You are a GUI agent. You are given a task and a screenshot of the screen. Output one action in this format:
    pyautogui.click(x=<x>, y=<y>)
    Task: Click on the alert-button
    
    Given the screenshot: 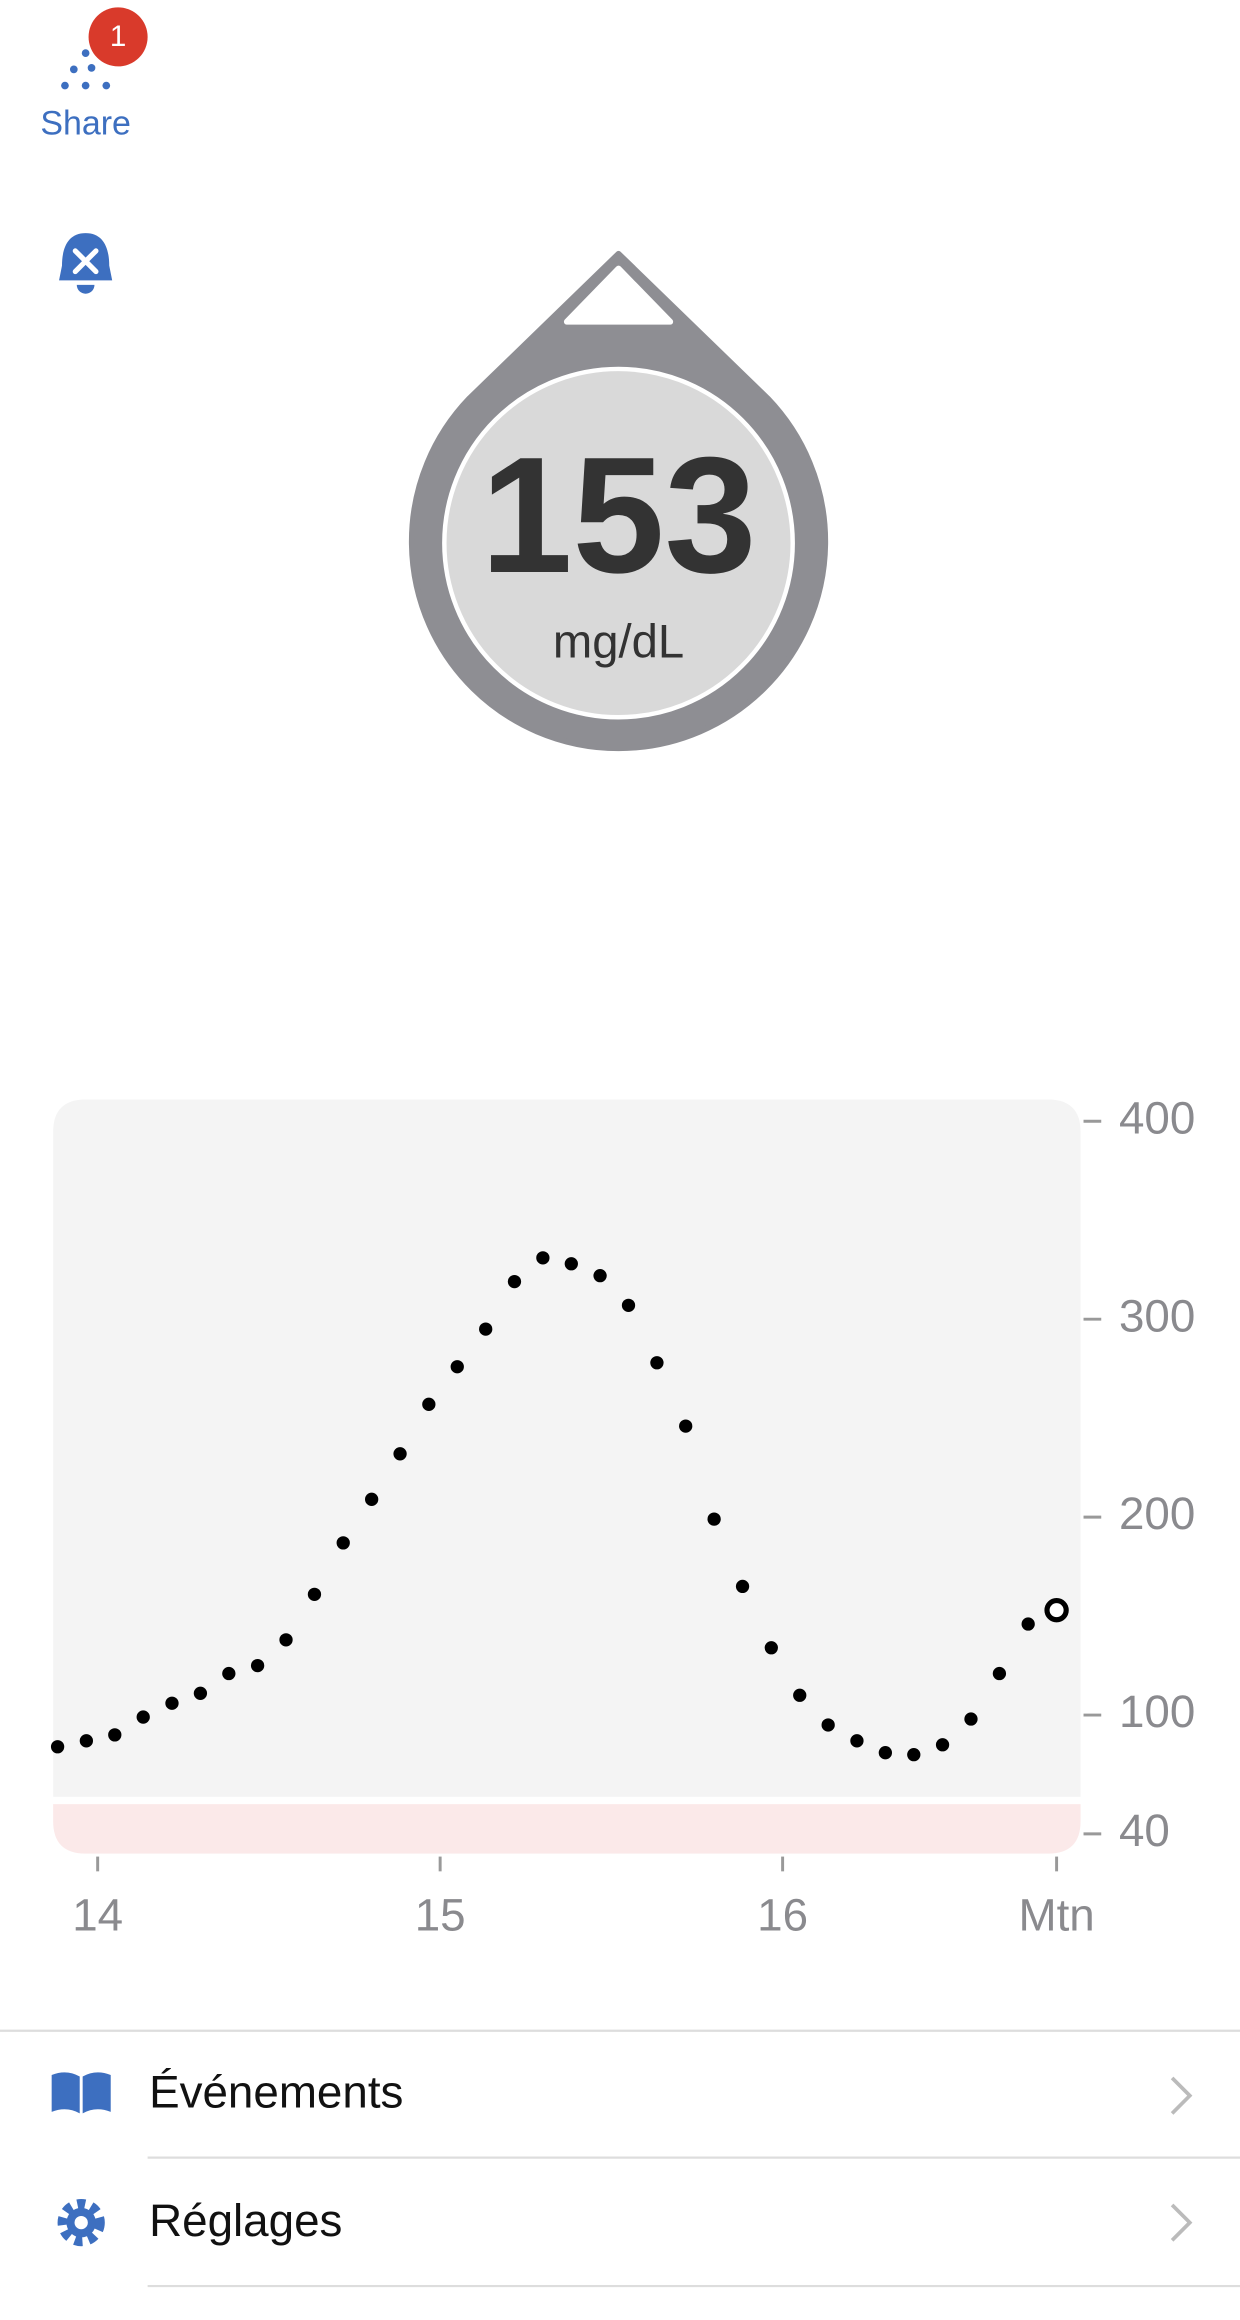 What is the action you would take?
    pyautogui.click(x=86, y=263)
    